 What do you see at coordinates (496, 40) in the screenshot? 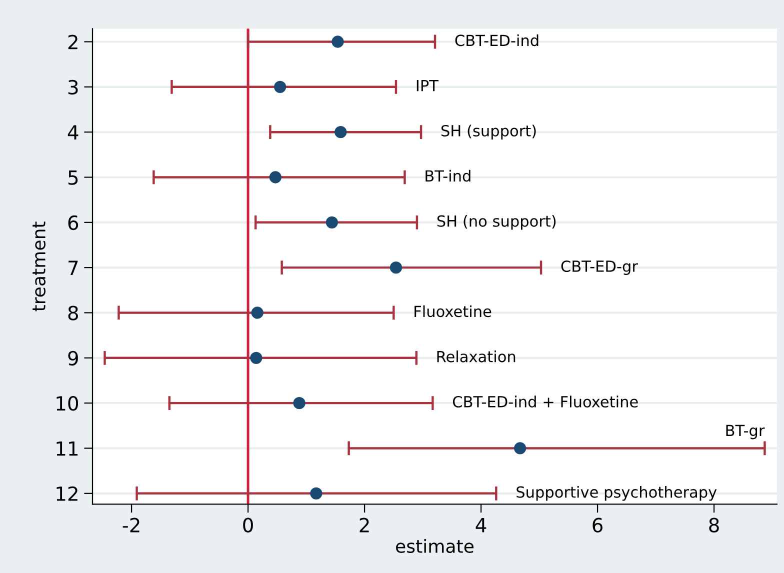
I see `annotation: CBT-ED-ind` at bounding box center [496, 40].